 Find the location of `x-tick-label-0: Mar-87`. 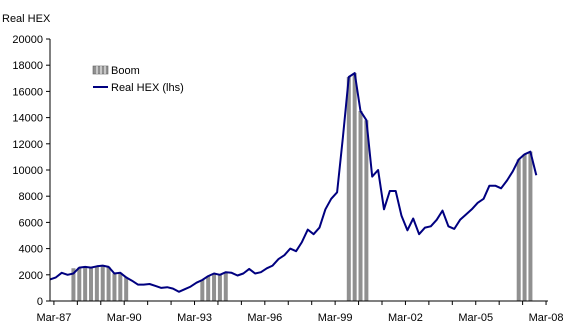

x-tick-label-0: Mar-87 is located at coordinates (53, 318).